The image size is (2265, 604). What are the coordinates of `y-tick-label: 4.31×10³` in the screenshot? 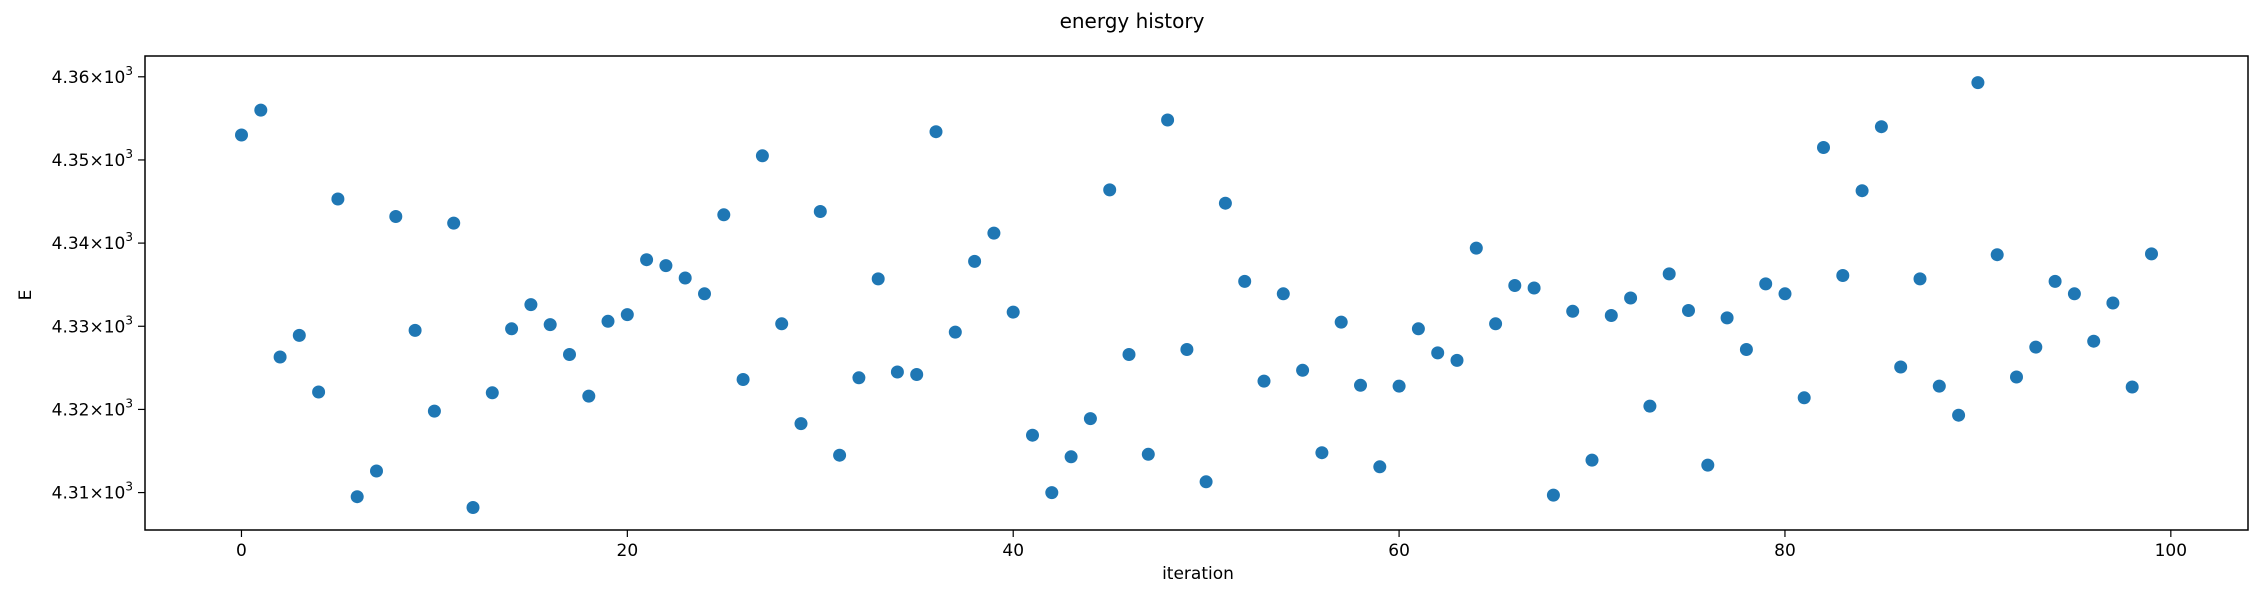 It's located at (92, 492).